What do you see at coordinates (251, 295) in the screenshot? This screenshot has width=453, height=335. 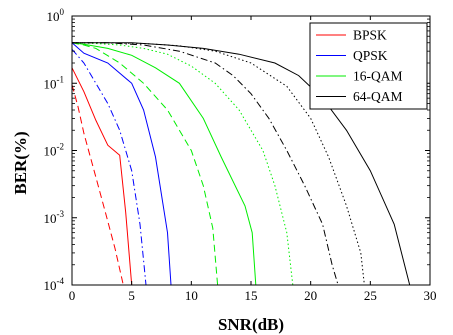 I see `x-tick-label: 15` at bounding box center [251, 295].